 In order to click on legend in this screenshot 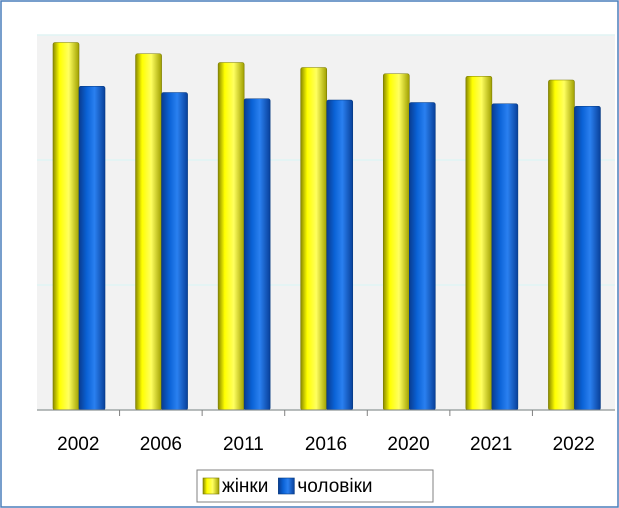, I will do `click(315, 486)`.